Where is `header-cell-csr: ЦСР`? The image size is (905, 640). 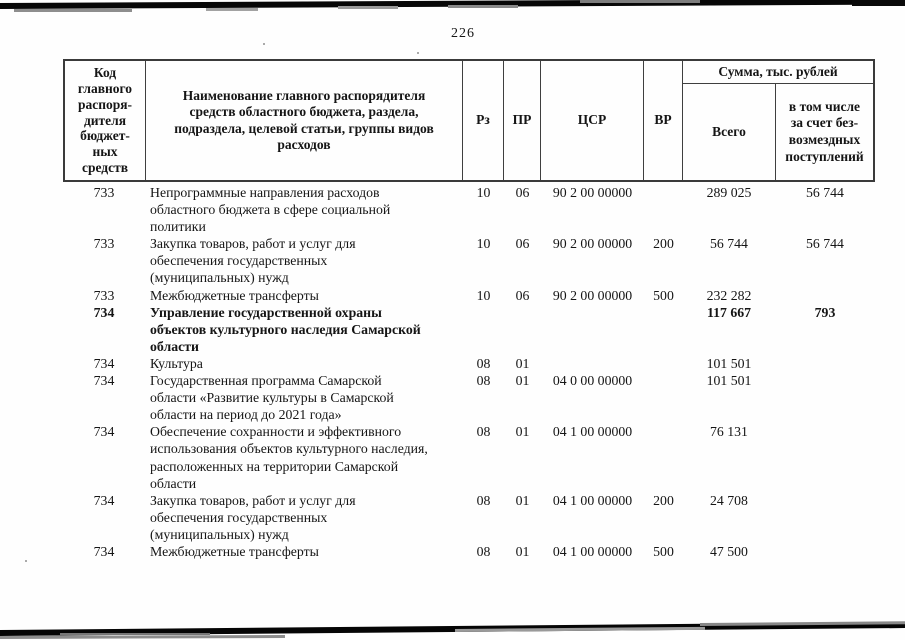
header-cell-csr: ЦСР is located at coordinates (592, 120).